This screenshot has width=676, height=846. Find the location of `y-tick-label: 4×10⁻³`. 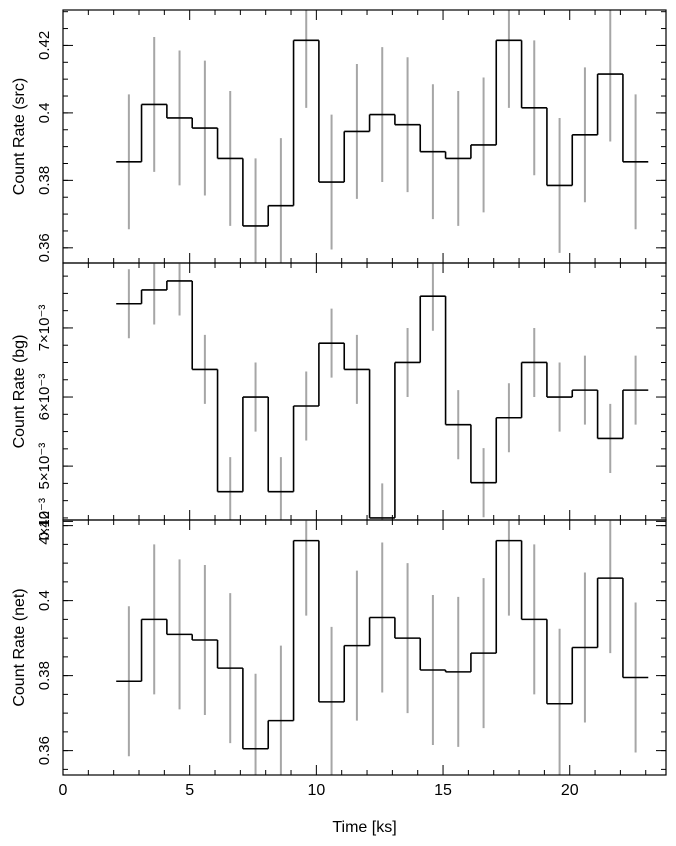

y-tick-label: 4×10⁻³ is located at coordinates (44, 521).